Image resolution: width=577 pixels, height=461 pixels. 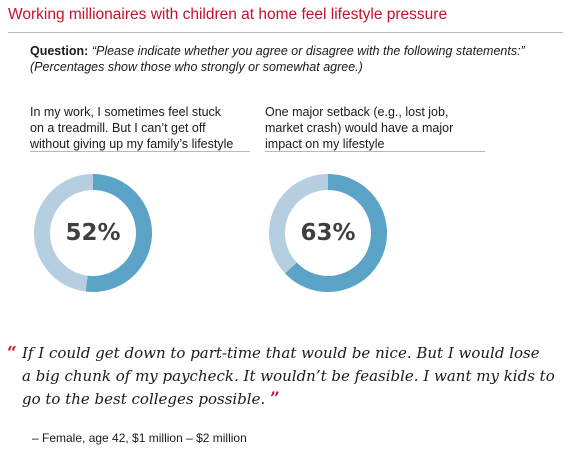 I want to click on open-quote-mark: “, so click(x=12, y=353).